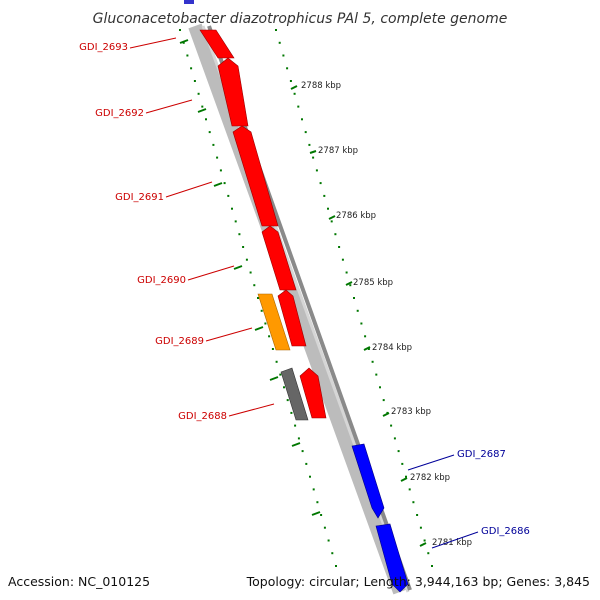  What do you see at coordinates (505, 531) in the screenshot?
I see `gene-label-GDI_2686: GDI_2686` at bounding box center [505, 531].